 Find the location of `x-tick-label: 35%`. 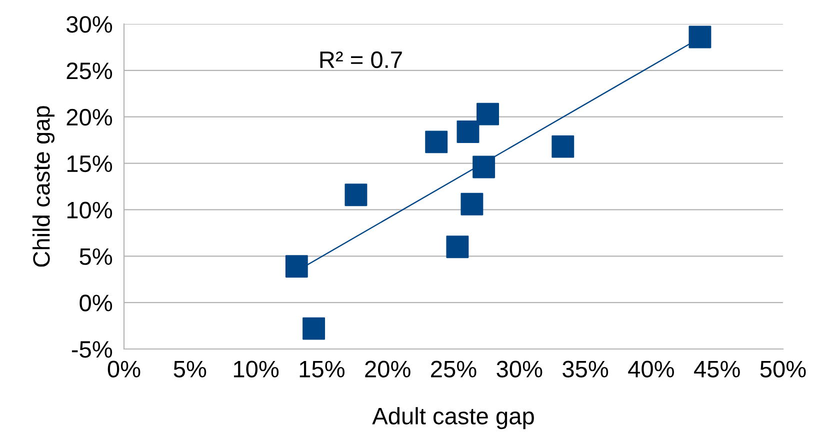

x-tick-label: 35% is located at coordinates (585, 369).